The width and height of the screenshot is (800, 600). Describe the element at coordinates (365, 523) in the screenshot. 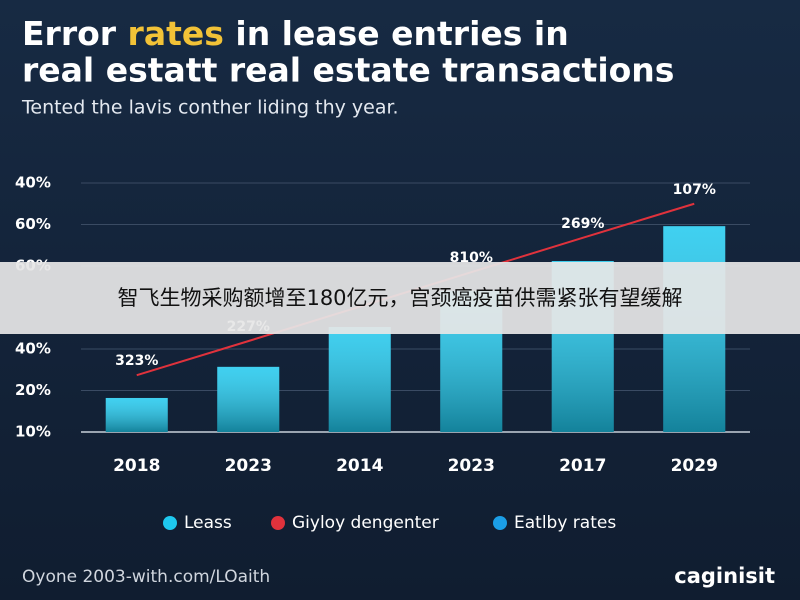

I see `legend-label: Giyloy dengenter` at that location.